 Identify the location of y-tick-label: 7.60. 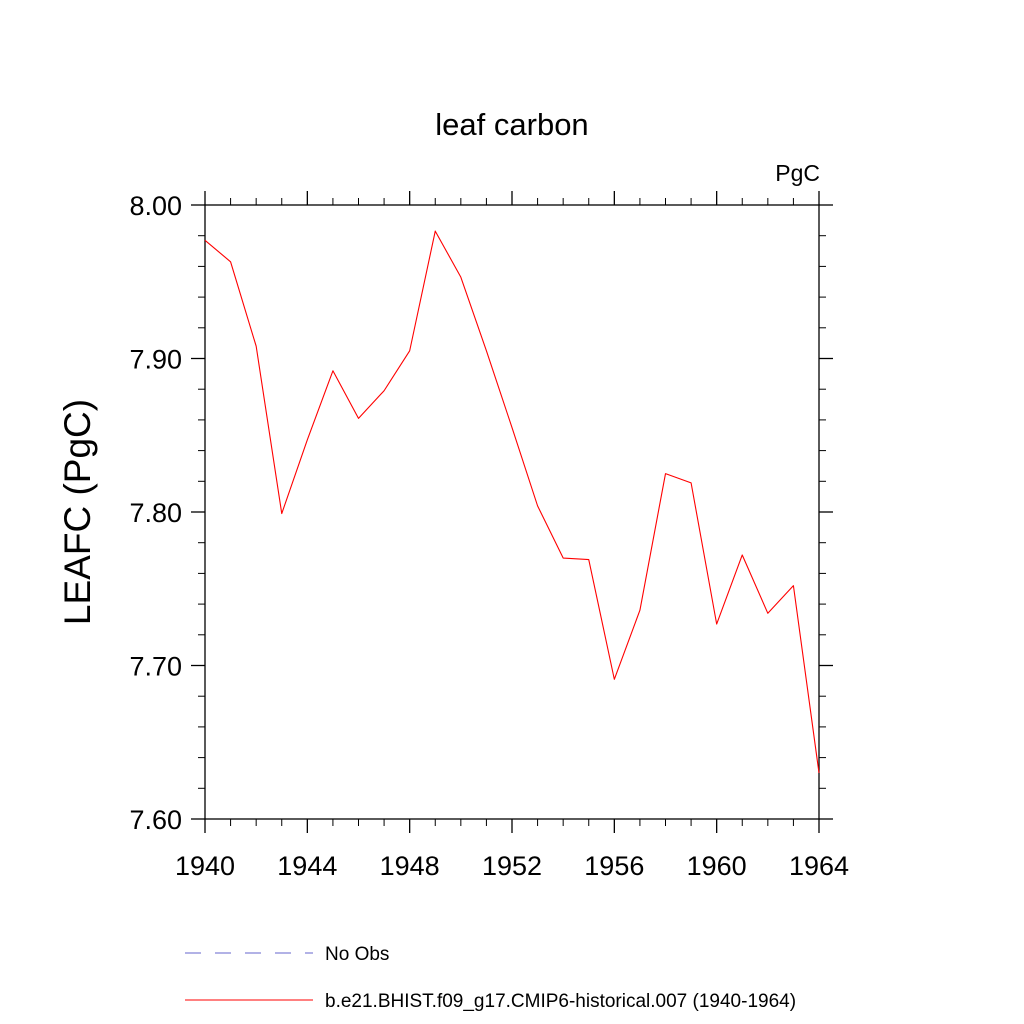
(155, 820).